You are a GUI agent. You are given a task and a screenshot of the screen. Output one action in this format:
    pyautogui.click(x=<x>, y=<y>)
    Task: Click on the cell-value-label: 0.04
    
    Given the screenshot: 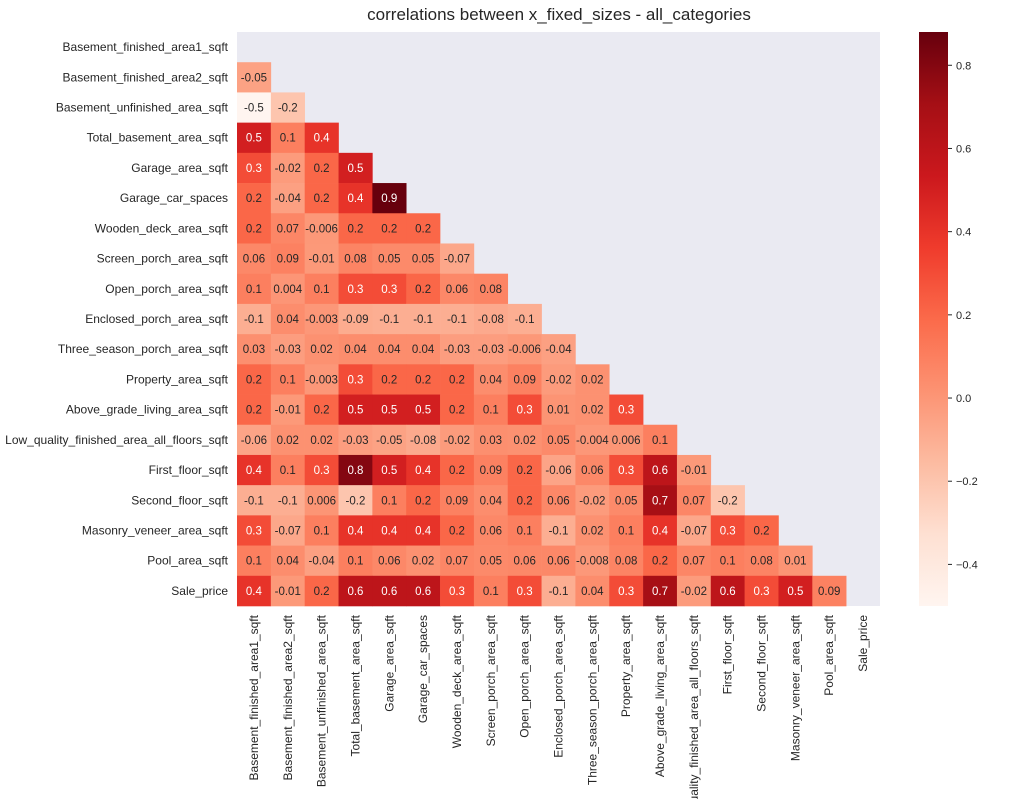 What is the action you would take?
    pyautogui.click(x=423, y=350)
    